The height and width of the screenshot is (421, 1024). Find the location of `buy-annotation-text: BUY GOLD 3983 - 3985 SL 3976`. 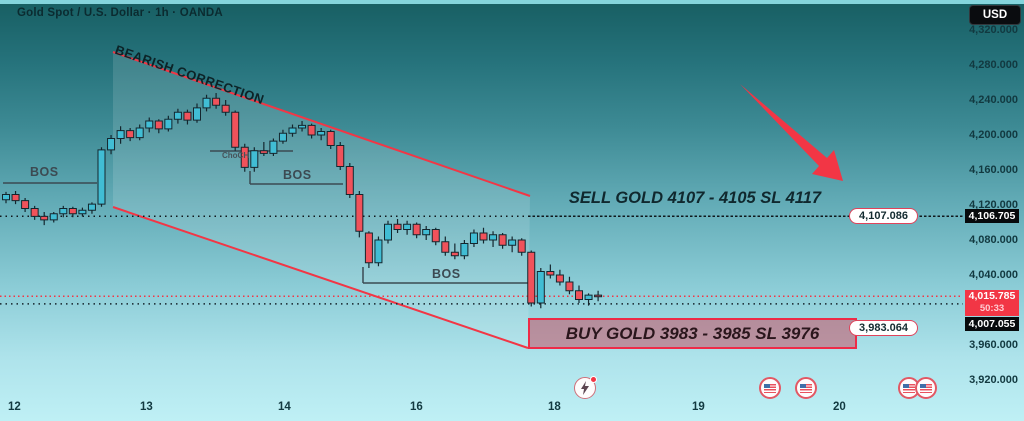

buy-annotation-text: BUY GOLD 3983 - 3985 SL 3976 is located at coordinates (692, 333).